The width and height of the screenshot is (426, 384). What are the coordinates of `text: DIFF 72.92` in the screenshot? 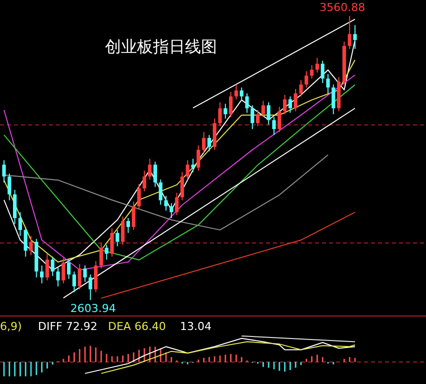 It's located at (68, 326).